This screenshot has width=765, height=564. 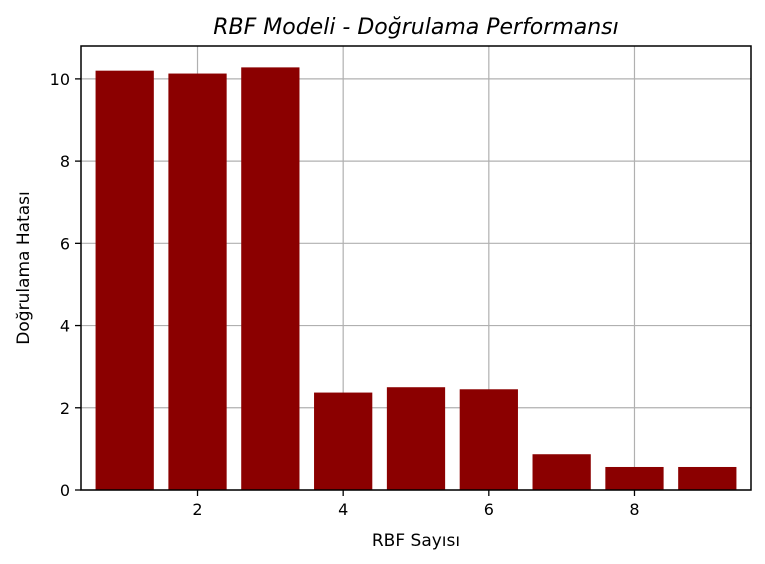 What do you see at coordinates (489, 509) in the screenshot?
I see `x-tick-label: 6` at bounding box center [489, 509].